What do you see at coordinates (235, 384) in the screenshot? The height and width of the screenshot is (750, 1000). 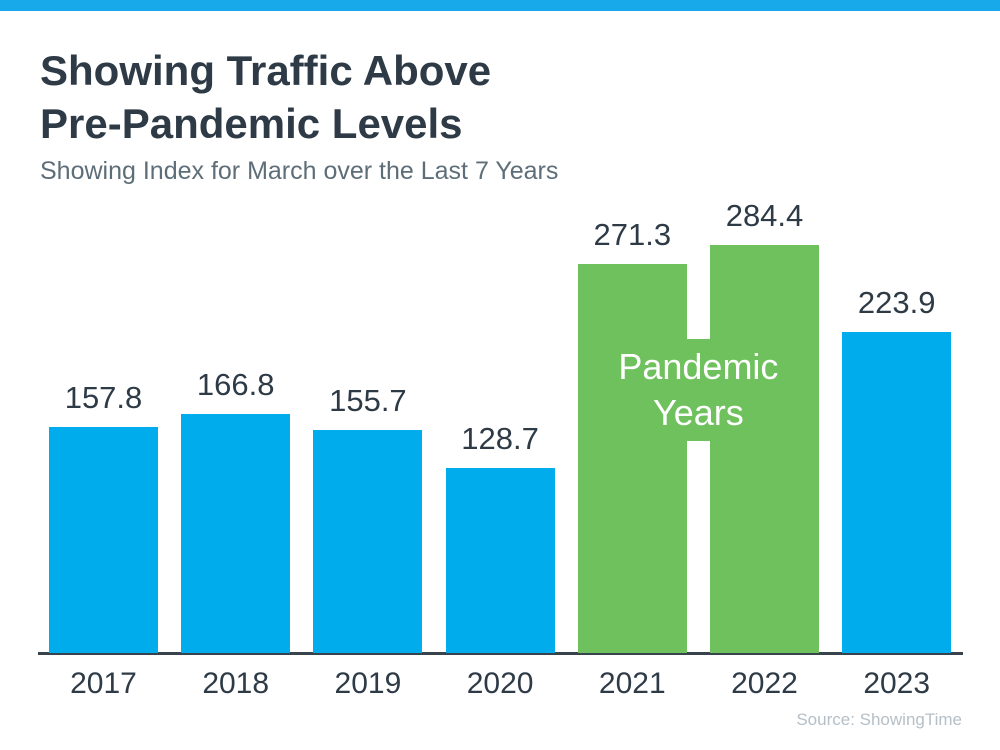 I see `value-label-2018: 166.8` at bounding box center [235, 384].